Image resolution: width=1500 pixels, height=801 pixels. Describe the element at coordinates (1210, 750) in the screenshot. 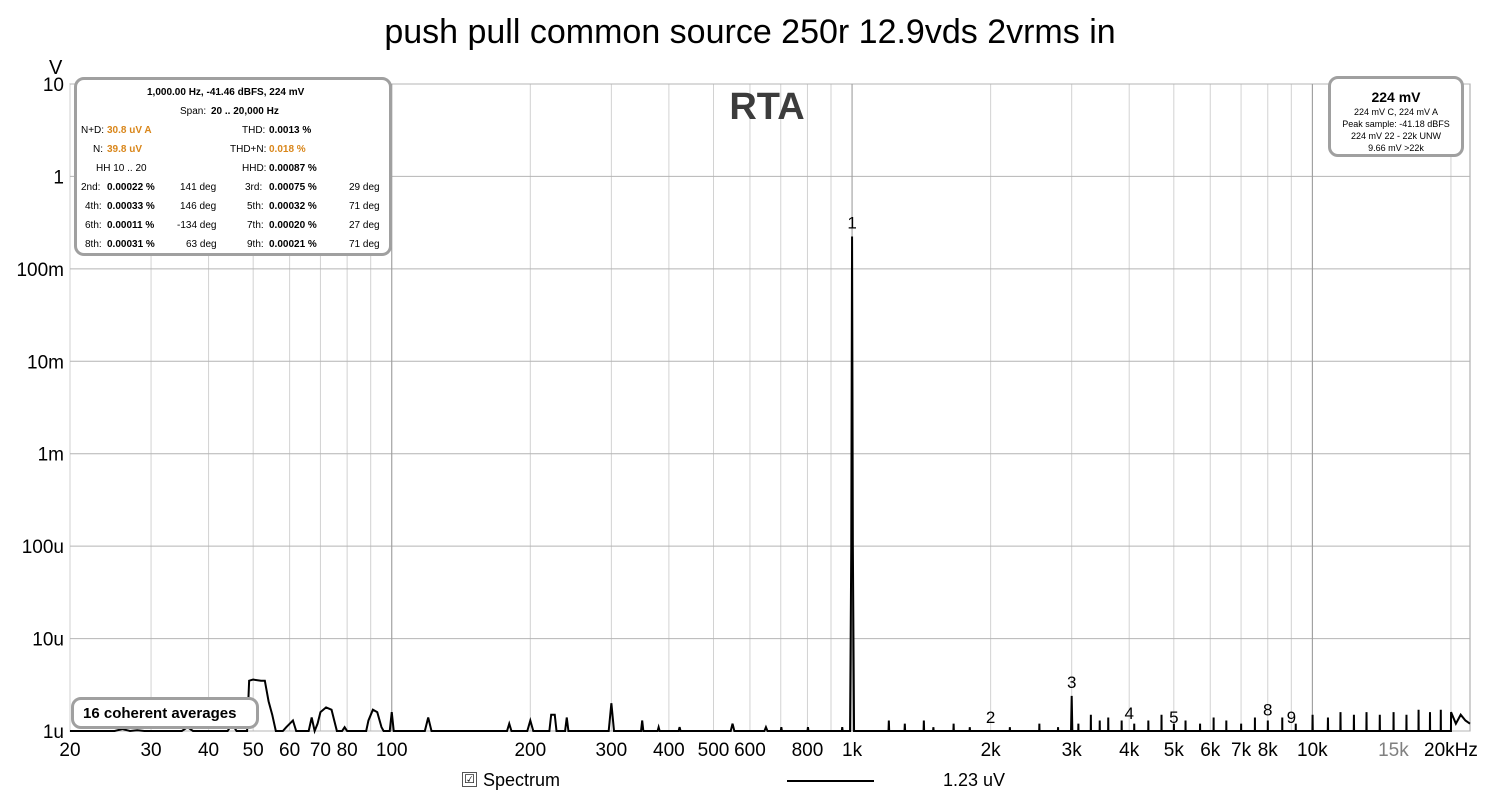

I see `x-tick-label: 6k` at that location.